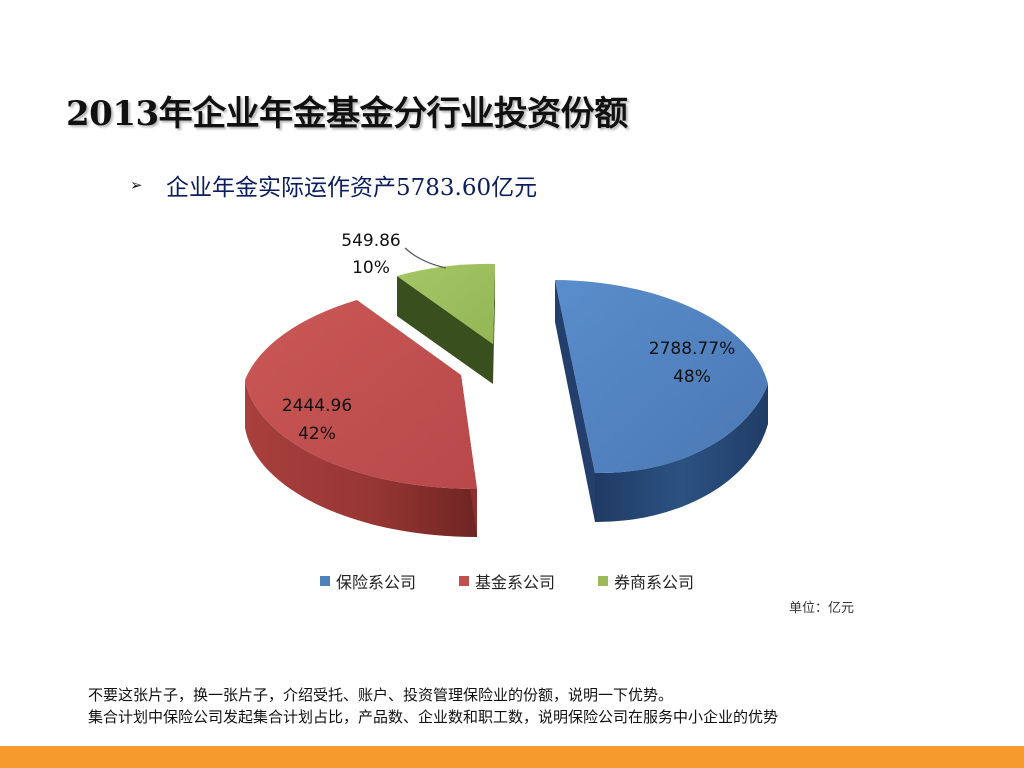 This screenshot has height=768, width=1024. What do you see at coordinates (352, 188) in the screenshot?
I see `bullet-text: 企业年金实际运作资产5783.60亿元` at bounding box center [352, 188].